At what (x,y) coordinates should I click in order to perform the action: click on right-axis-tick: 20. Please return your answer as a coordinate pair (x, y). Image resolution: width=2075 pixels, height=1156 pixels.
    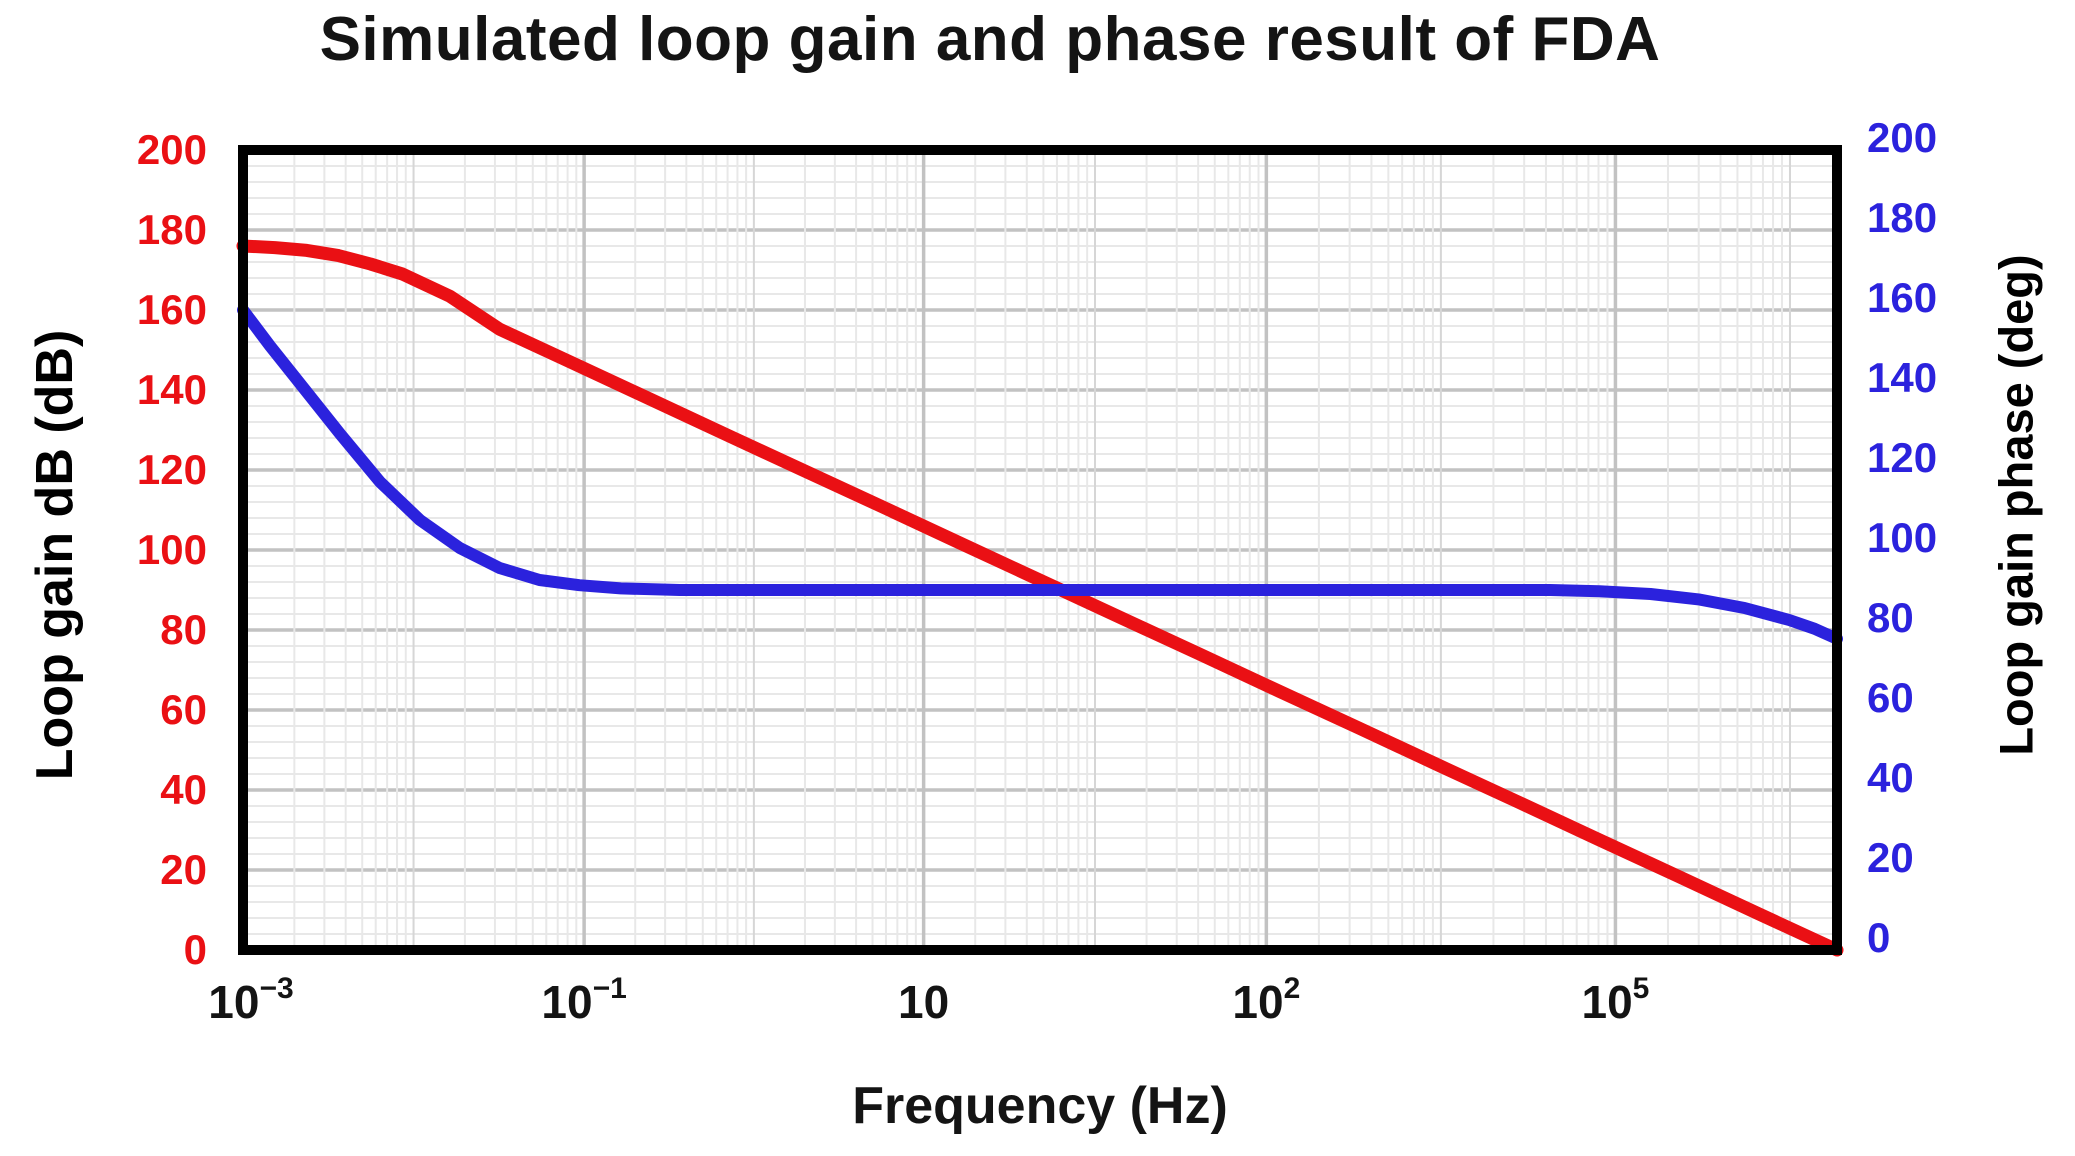
    Looking at the image, I should click on (1890, 857).